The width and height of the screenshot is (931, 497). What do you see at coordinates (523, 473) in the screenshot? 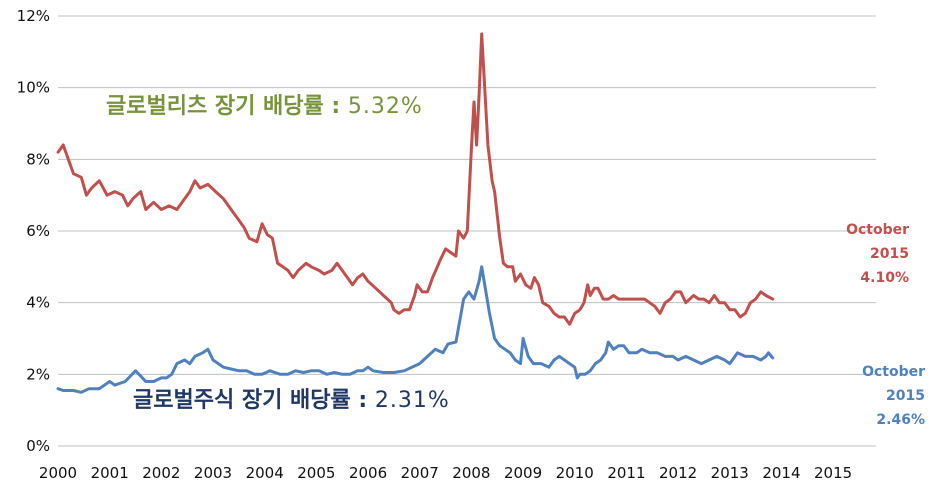
I see `x-tick-label: 2009` at bounding box center [523, 473].